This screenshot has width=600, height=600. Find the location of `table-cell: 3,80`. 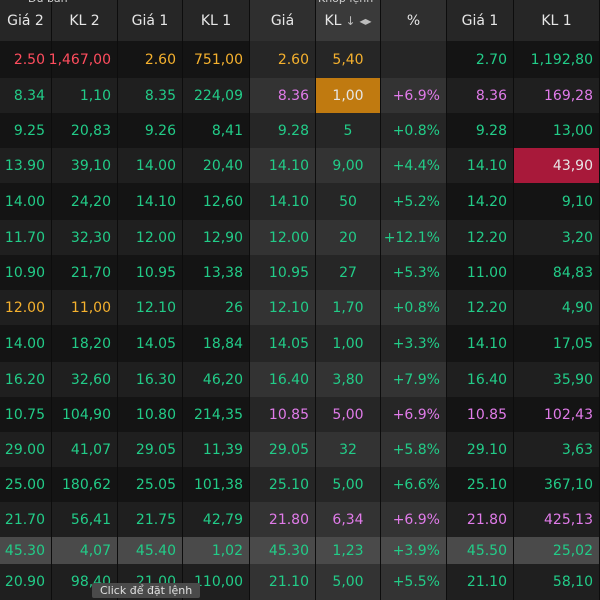

table-cell: 3,80 is located at coordinates (348, 379).